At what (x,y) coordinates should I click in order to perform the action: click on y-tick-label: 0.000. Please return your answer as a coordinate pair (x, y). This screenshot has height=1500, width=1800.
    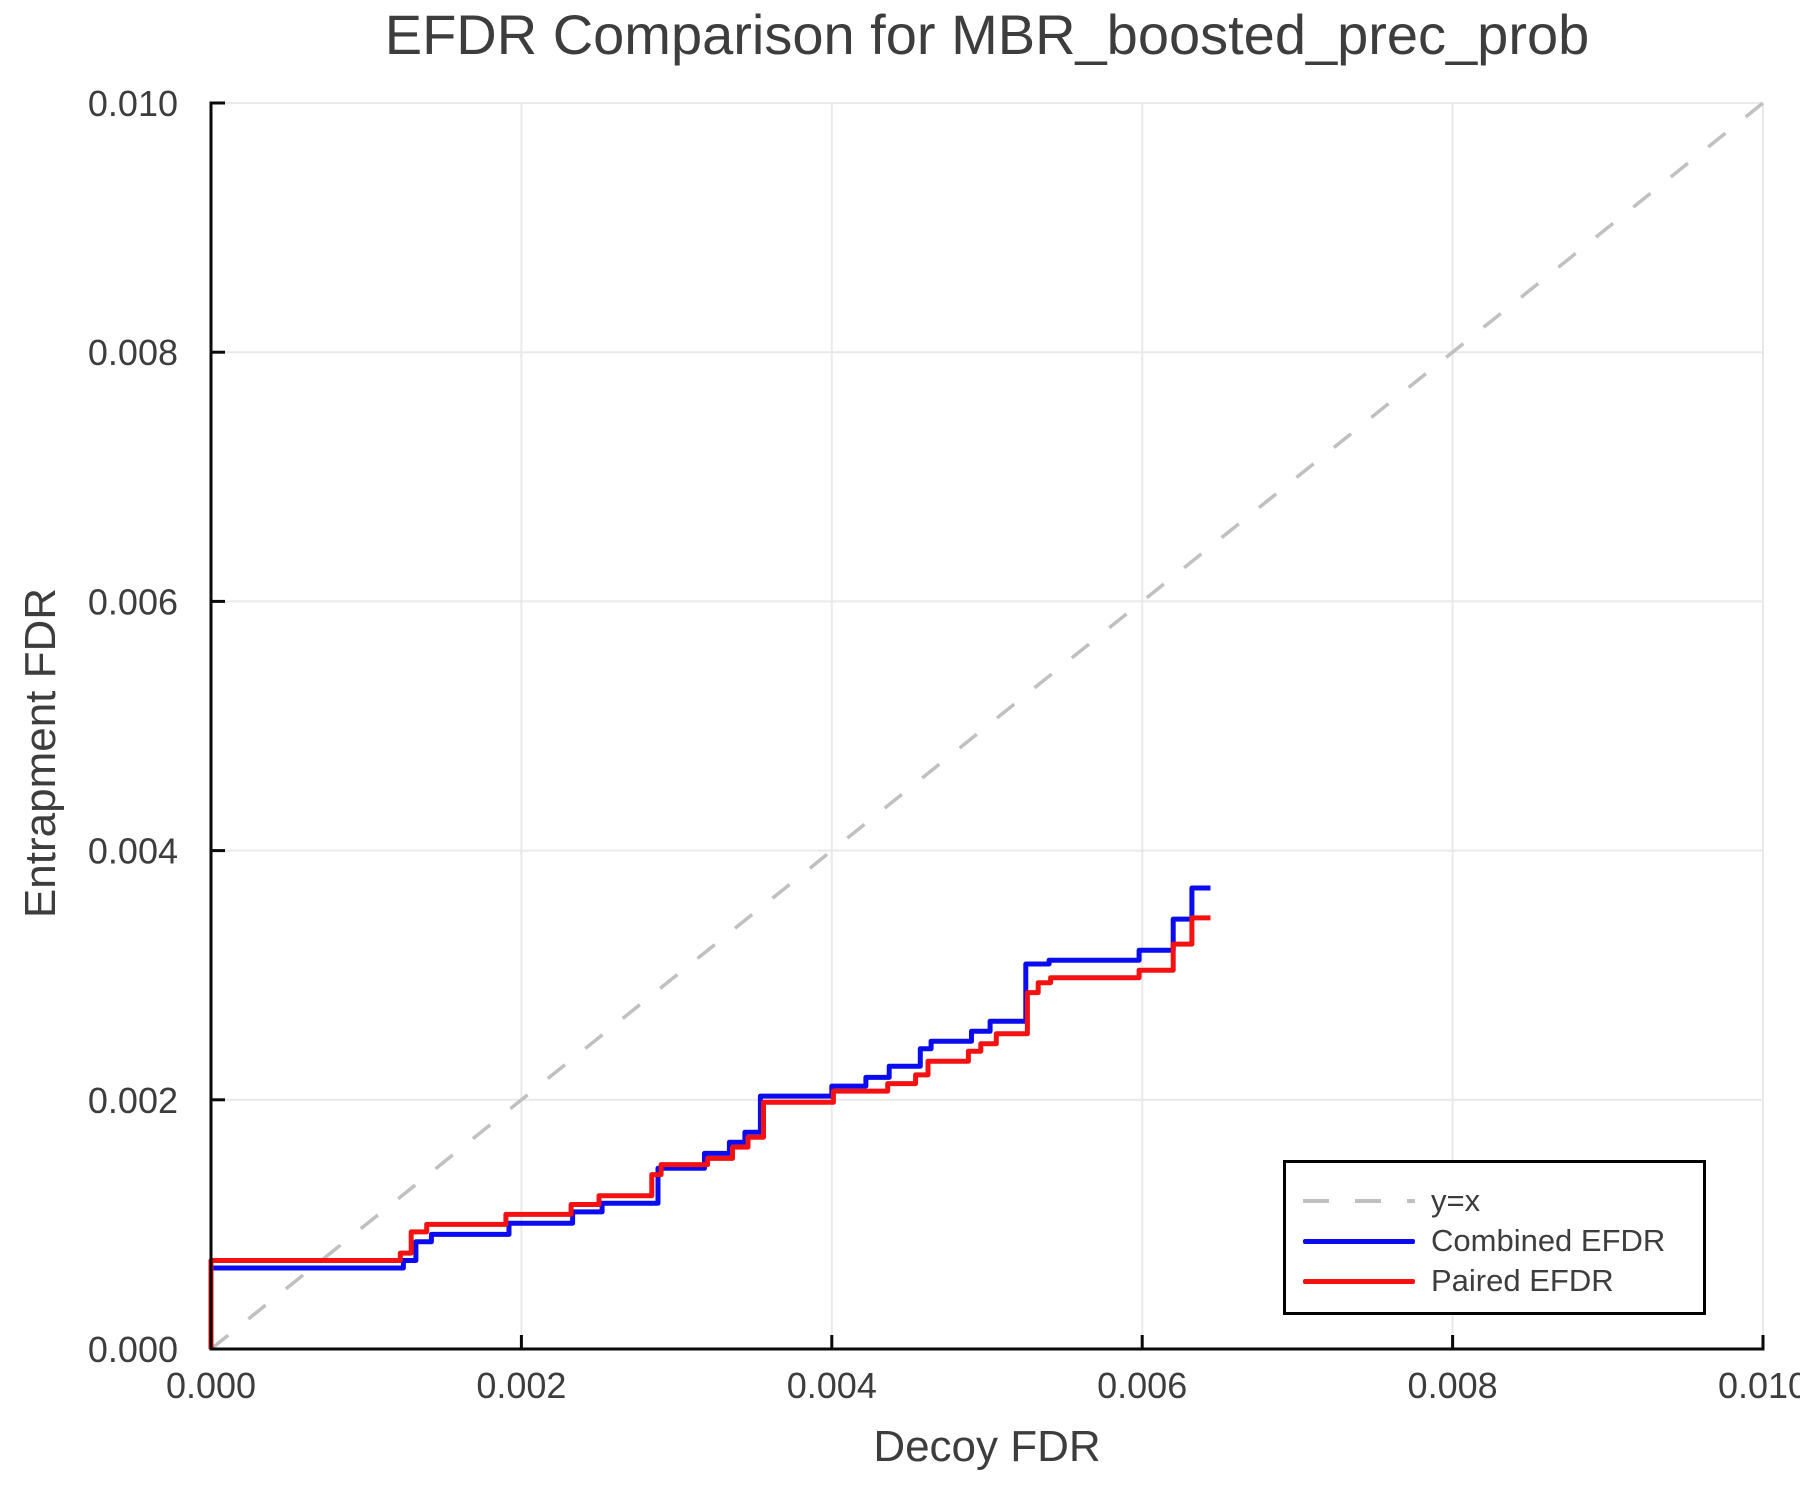
    Looking at the image, I should click on (133, 1349).